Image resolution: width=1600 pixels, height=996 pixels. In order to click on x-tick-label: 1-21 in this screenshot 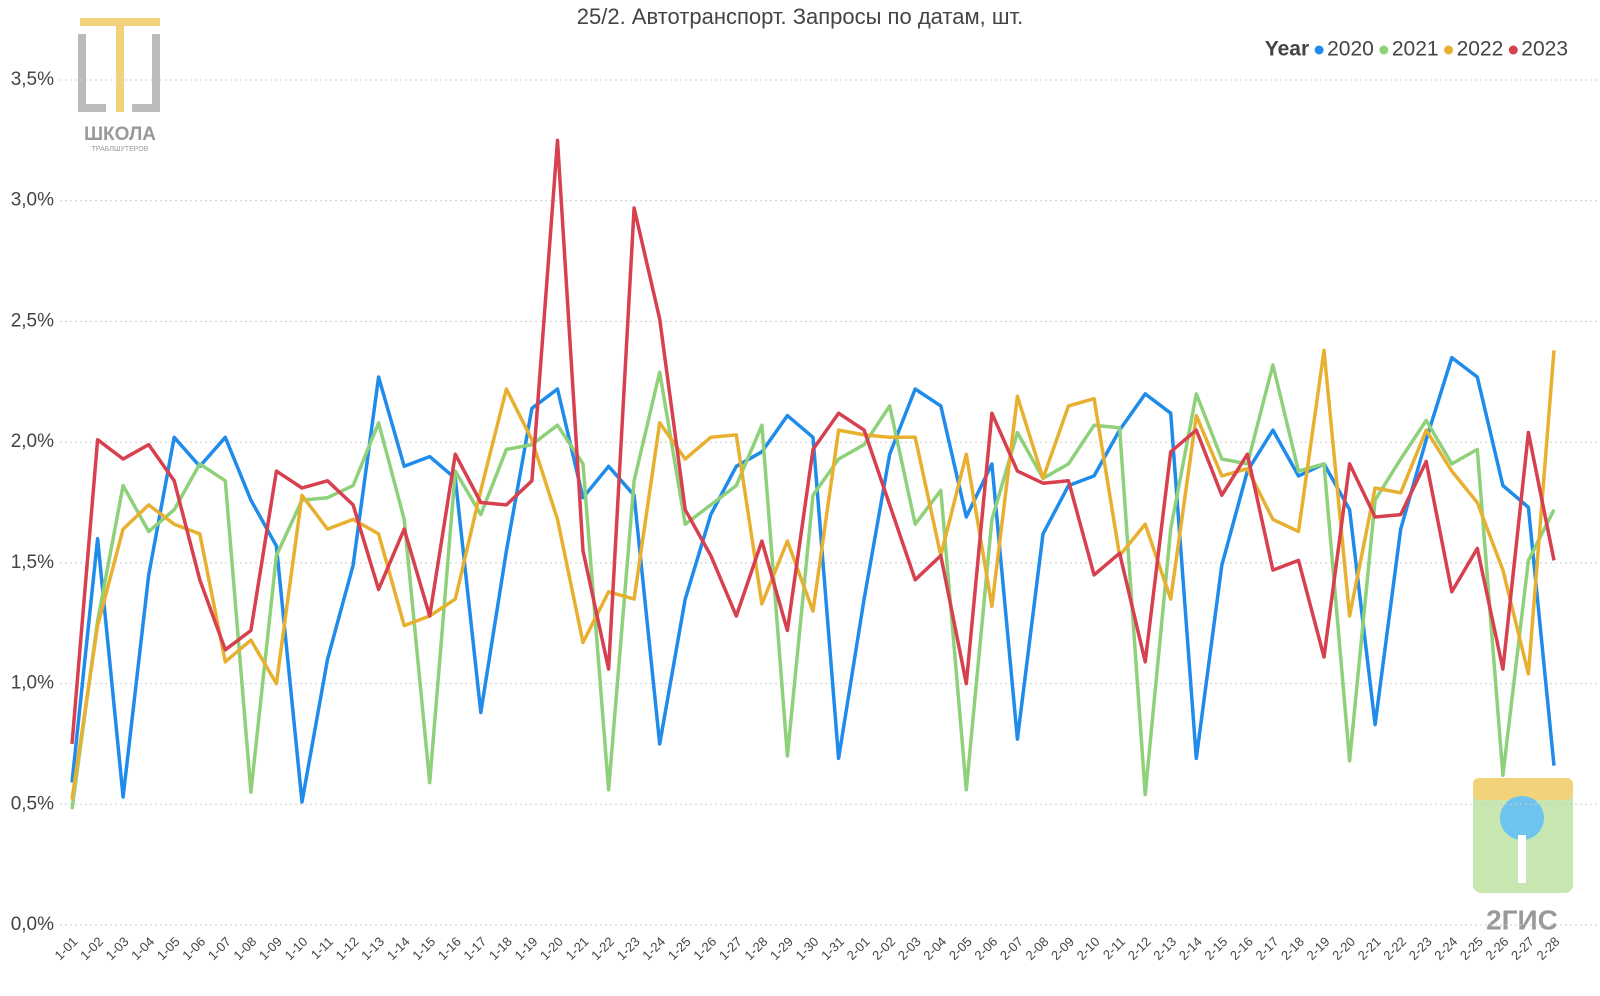, I will do `click(577, 948)`.